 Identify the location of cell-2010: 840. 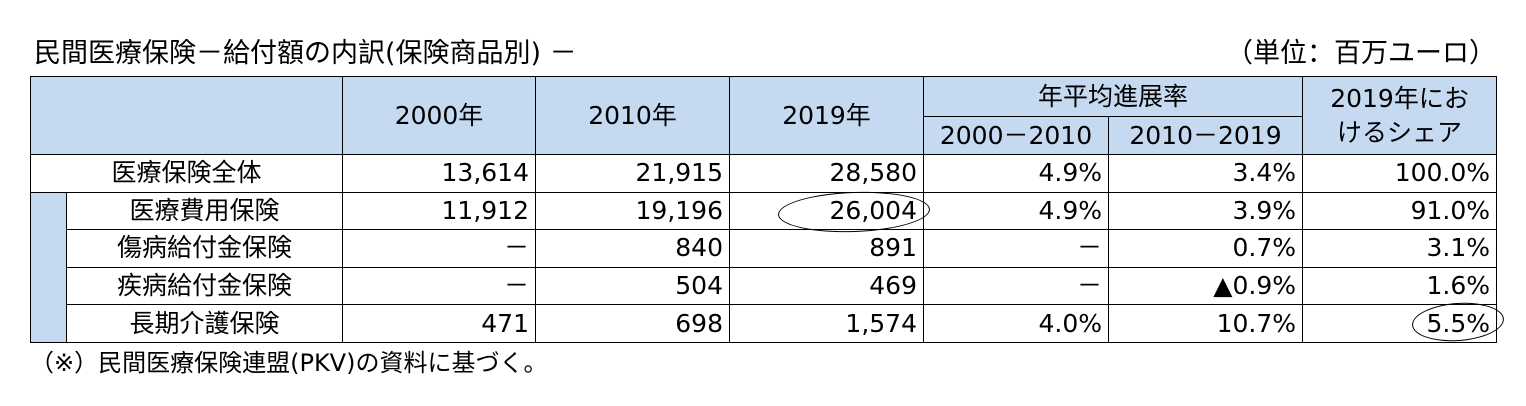
(632, 248).